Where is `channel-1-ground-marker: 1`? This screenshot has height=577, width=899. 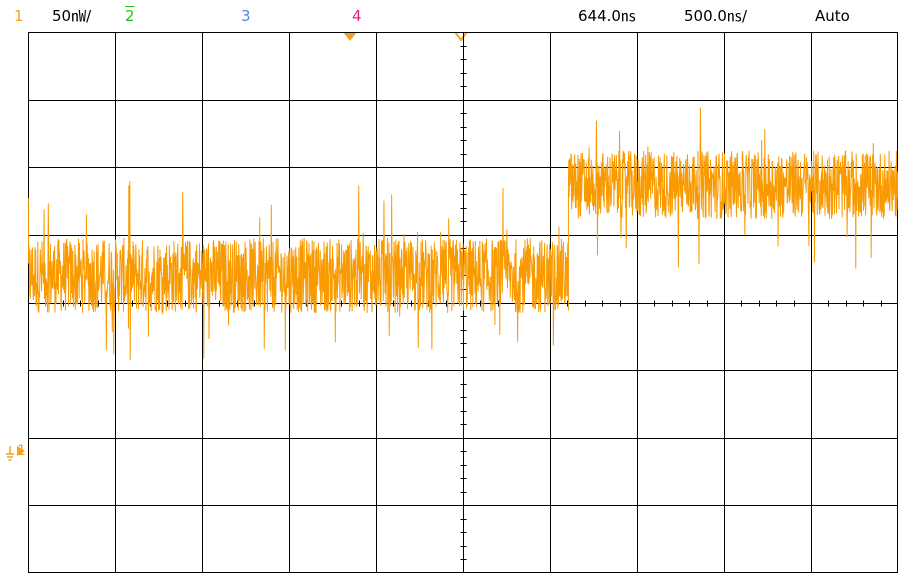
channel-1-ground-marker: 1 is located at coordinates (17, 454).